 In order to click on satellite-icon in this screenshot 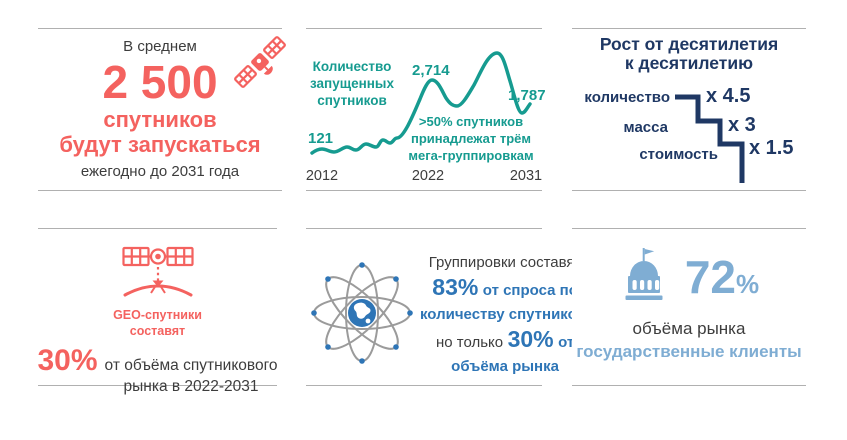, I will do `click(259, 62)`.